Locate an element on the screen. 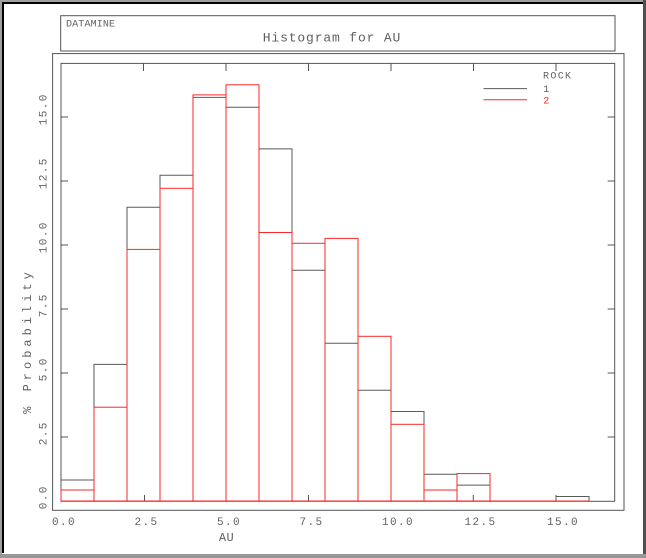  svg-text: DATAMINE is located at coordinates (90, 25).